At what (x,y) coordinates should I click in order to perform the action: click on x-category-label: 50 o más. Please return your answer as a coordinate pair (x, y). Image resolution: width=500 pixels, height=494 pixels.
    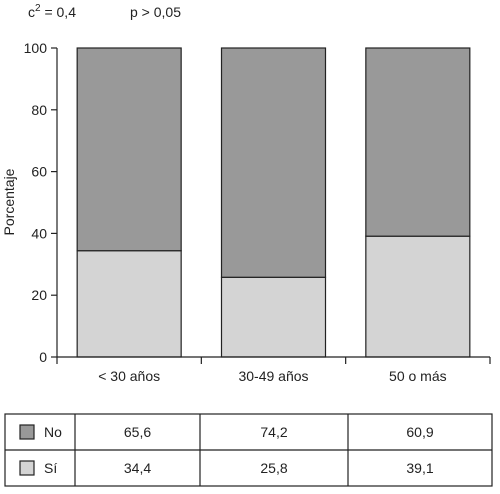
    Looking at the image, I should click on (418, 376).